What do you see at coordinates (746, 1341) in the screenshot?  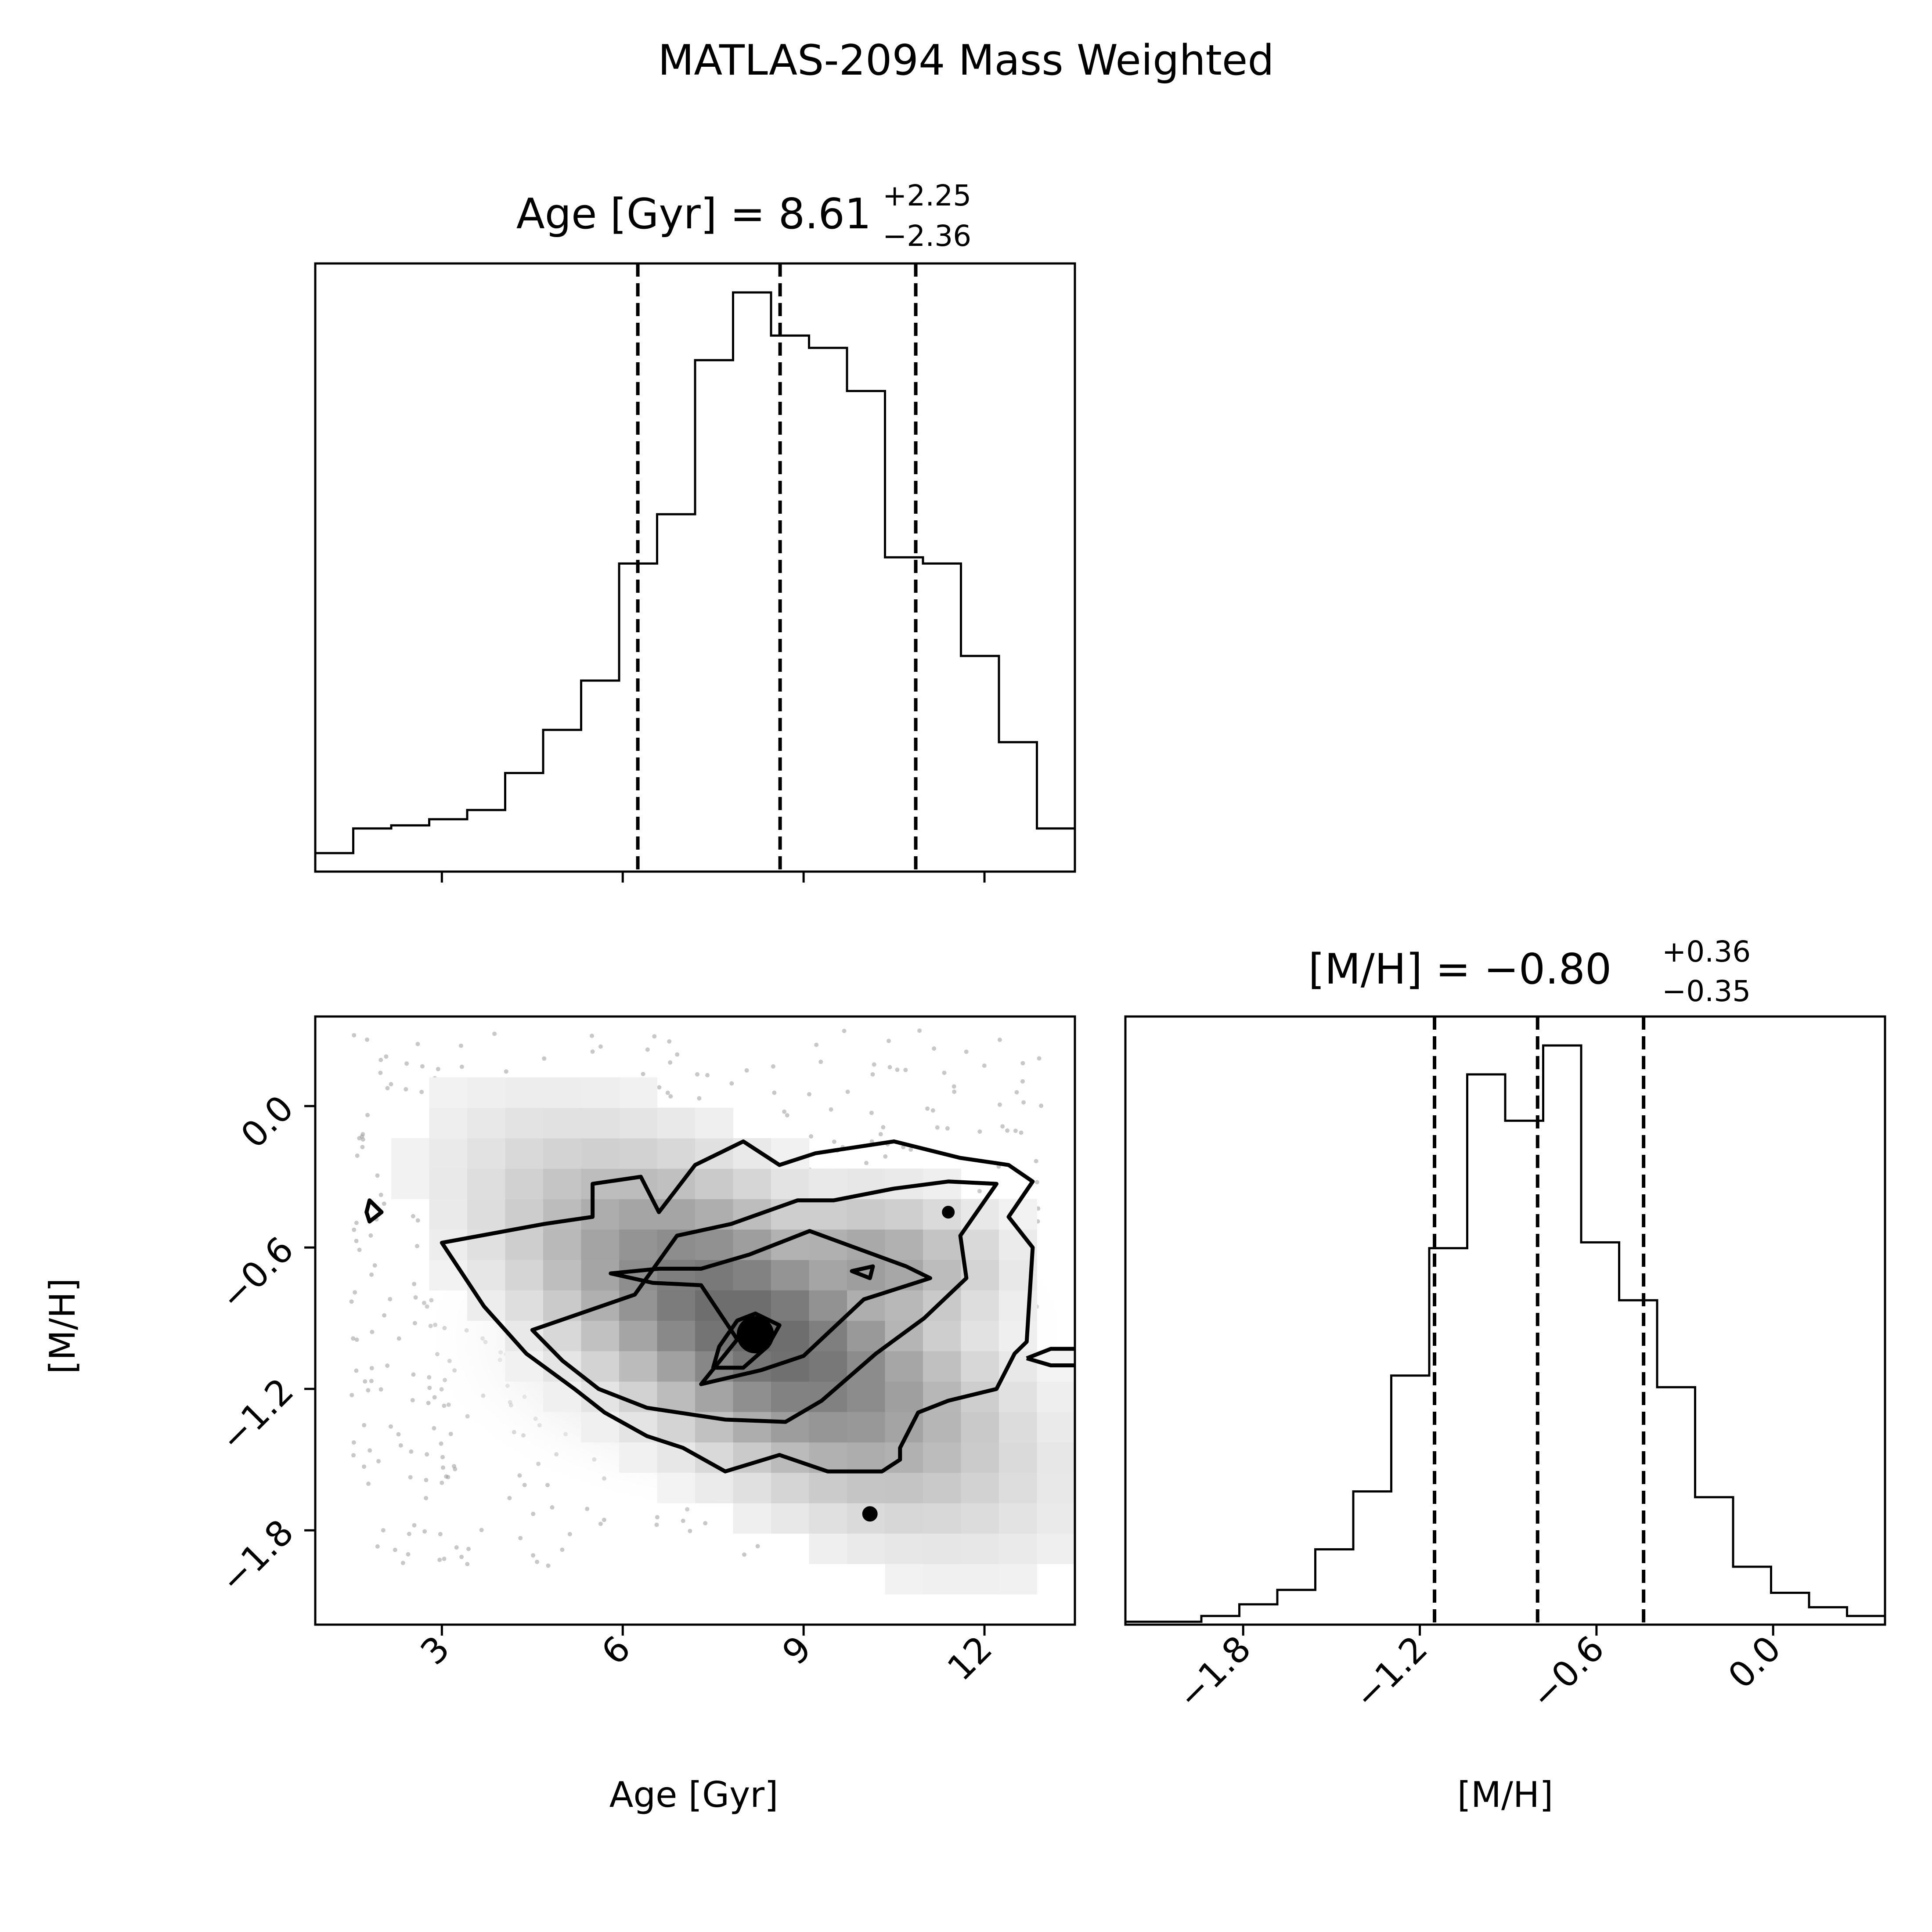 I see `contour-core` at bounding box center [746, 1341].